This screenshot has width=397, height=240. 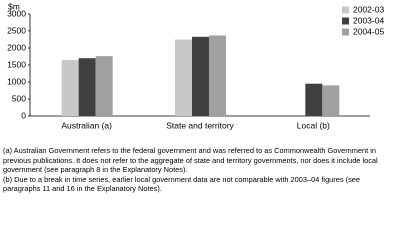 What do you see at coordinates (16, 81) in the screenshot?
I see `y-tick-label: 1000` at bounding box center [16, 81].